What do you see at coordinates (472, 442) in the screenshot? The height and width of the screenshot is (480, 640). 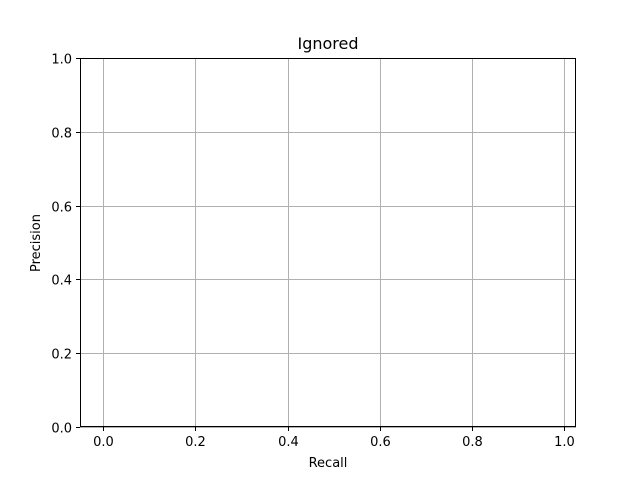 I see `x-tick-label: 0.8` at bounding box center [472, 442].